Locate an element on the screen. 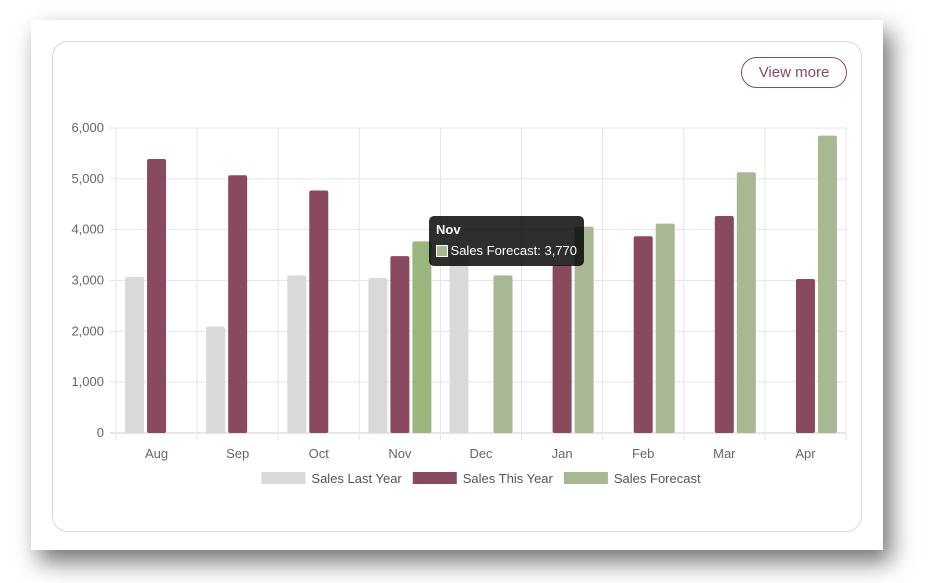 The height and width of the screenshot is (583, 939). legend-swatch-sales-last-year is located at coordinates (283, 478).